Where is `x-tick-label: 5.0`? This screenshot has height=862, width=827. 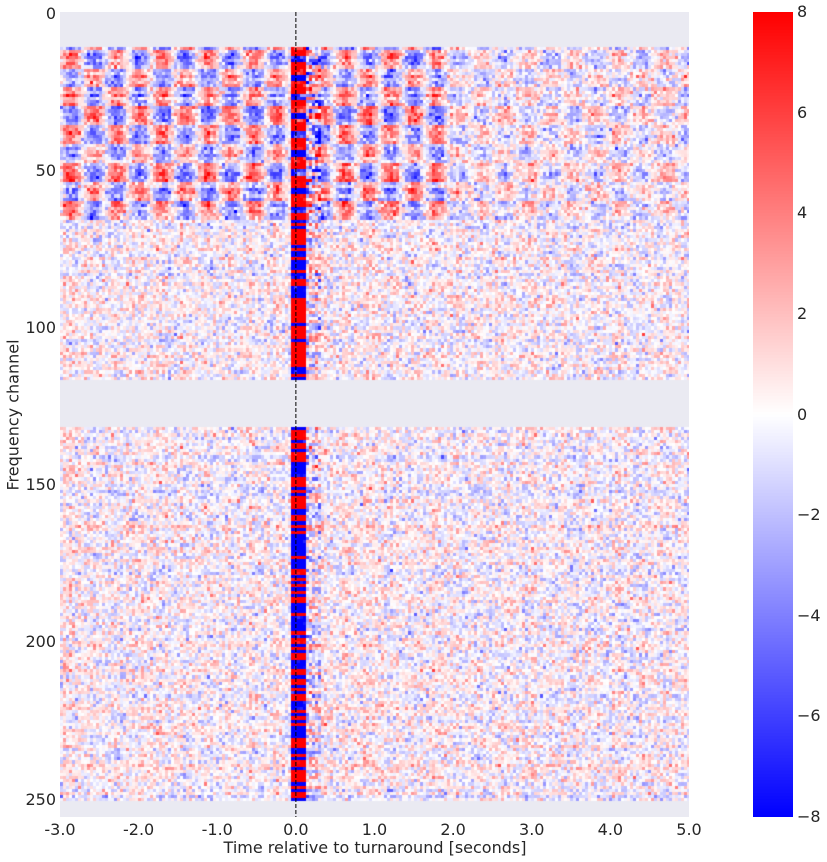
x-tick-label: 5.0 is located at coordinates (689, 829).